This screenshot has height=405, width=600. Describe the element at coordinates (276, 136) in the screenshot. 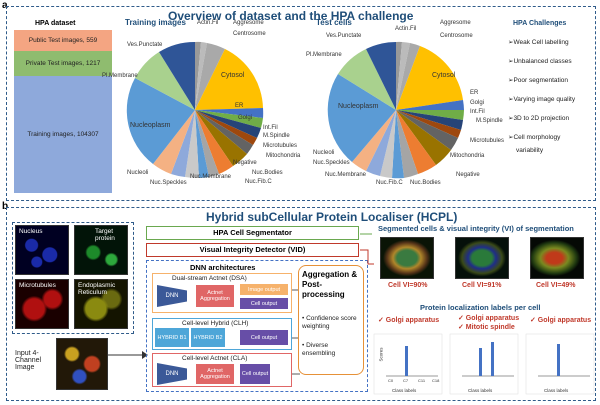

I see `train-label-mspindle: M.Spindle` at that location.